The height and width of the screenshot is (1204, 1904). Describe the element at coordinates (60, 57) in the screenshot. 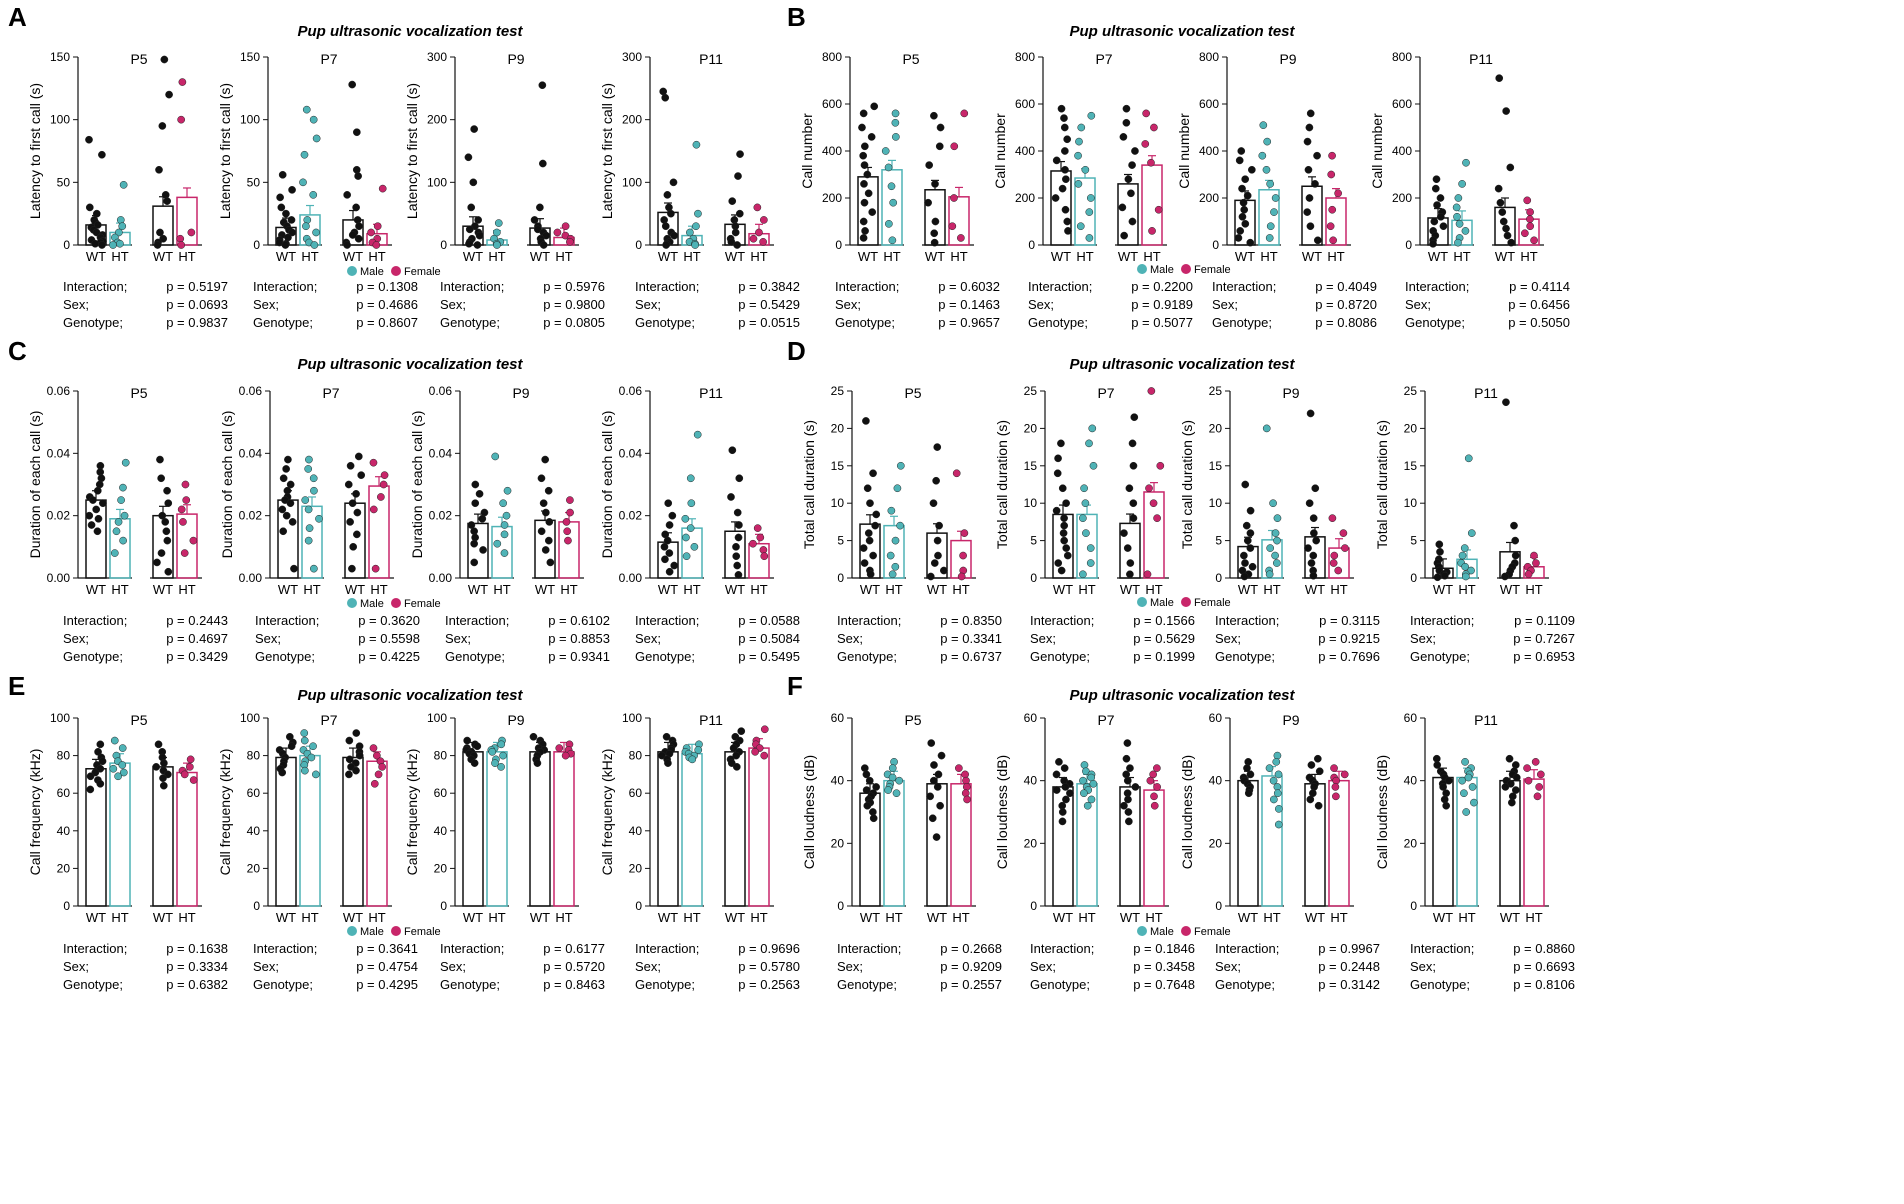

I see `y-tick-label: 150` at that location.